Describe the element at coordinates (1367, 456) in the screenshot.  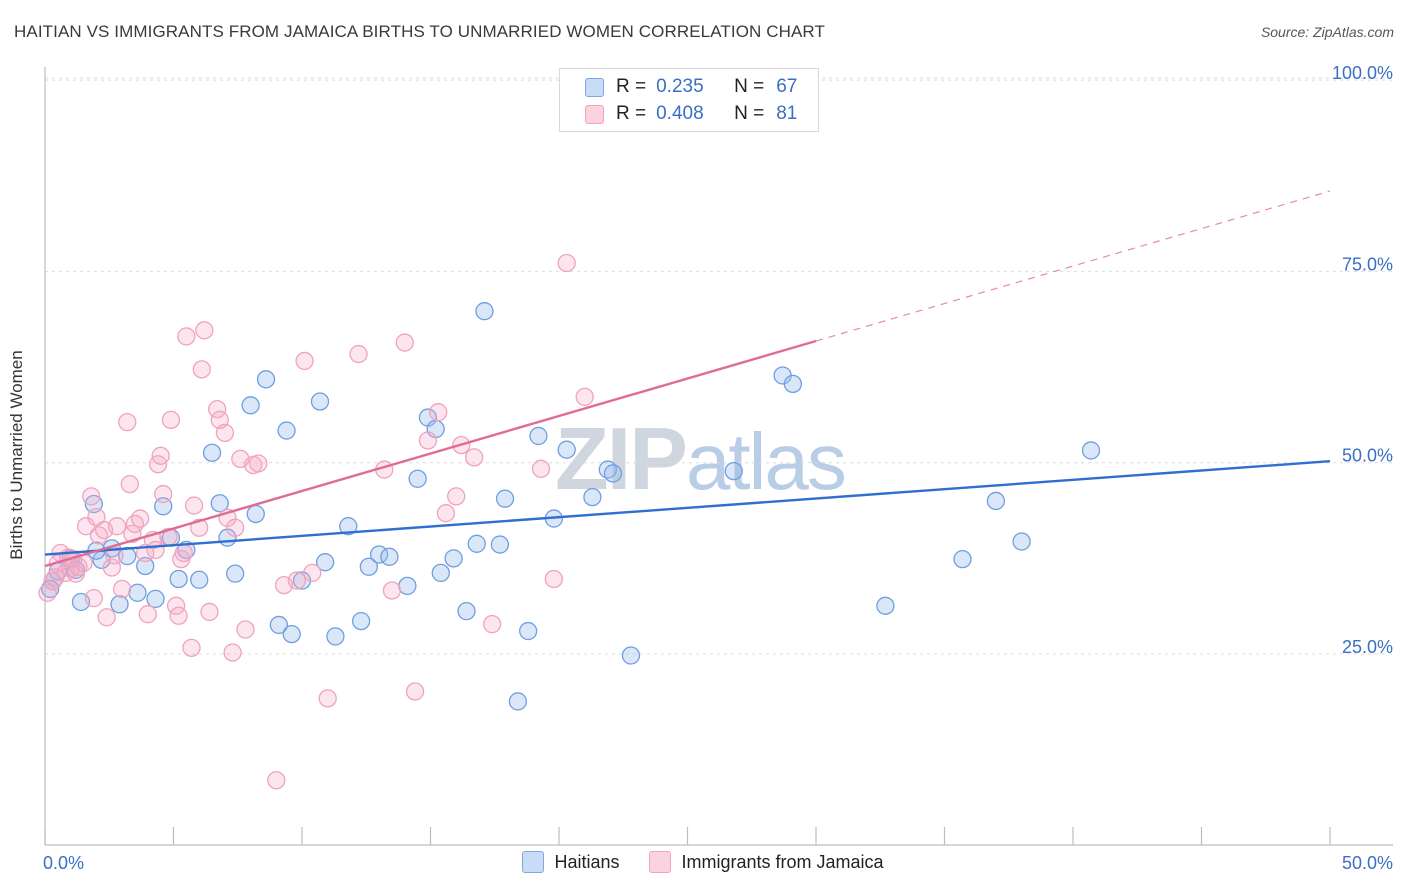
I see `y-tick-label: 50.0%` at that location.